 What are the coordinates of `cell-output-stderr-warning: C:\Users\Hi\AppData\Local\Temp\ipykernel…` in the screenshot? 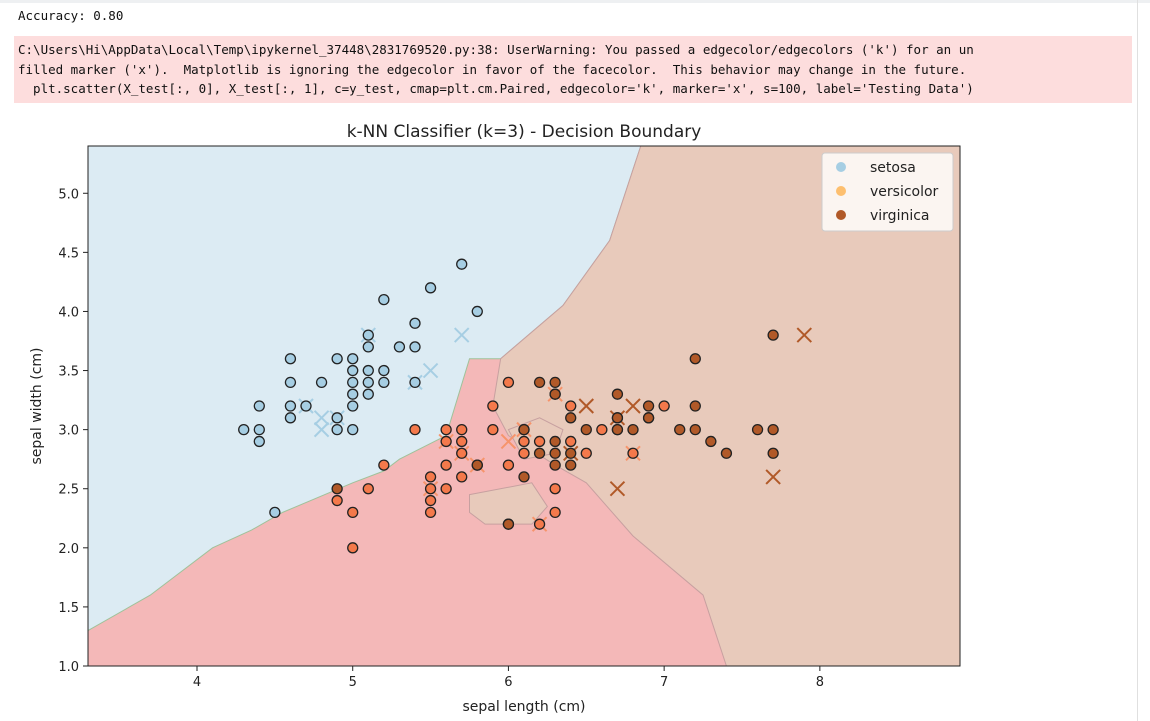 It's located at (573, 69).